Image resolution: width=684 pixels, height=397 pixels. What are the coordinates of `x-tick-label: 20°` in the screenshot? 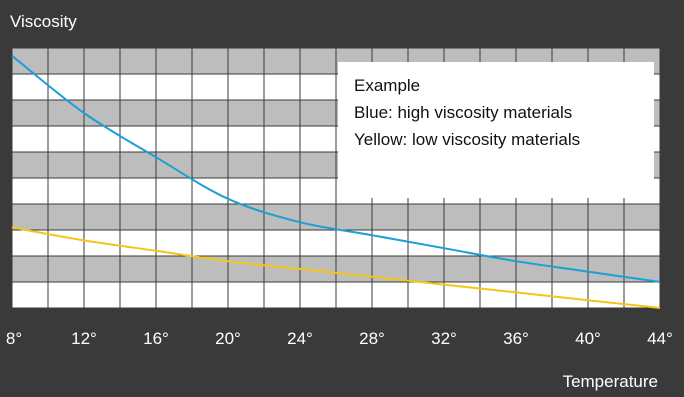 It's located at (228, 338).